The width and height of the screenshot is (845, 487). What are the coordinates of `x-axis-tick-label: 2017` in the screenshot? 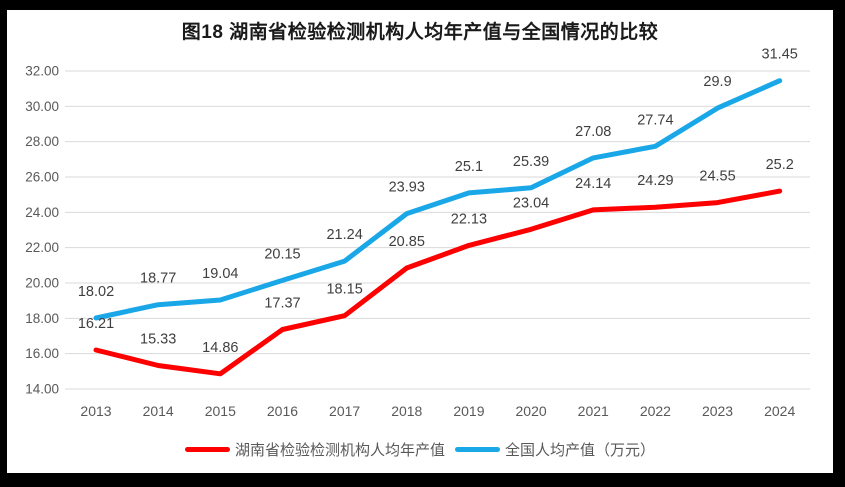 It's located at (344, 411).